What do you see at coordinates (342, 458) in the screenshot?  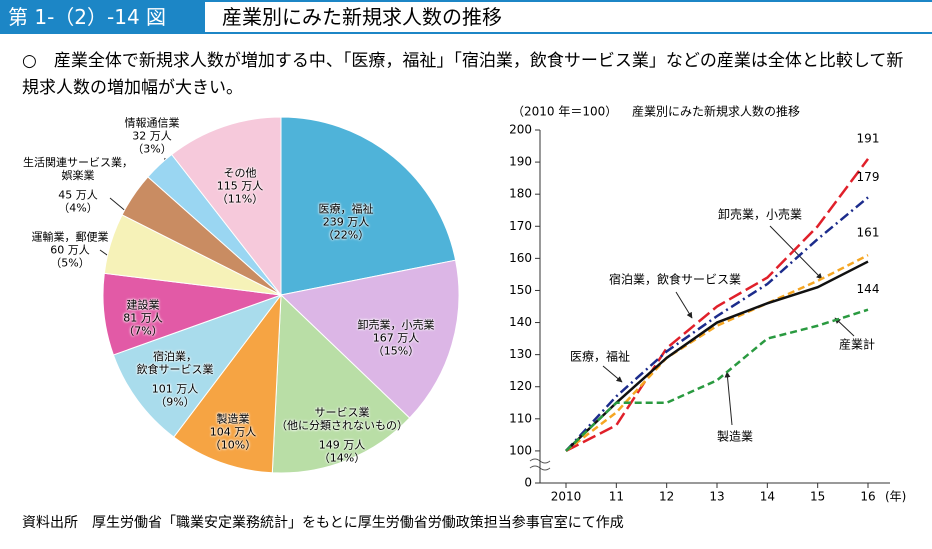 I see `slice-percent: （14%）` at bounding box center [342, 458].